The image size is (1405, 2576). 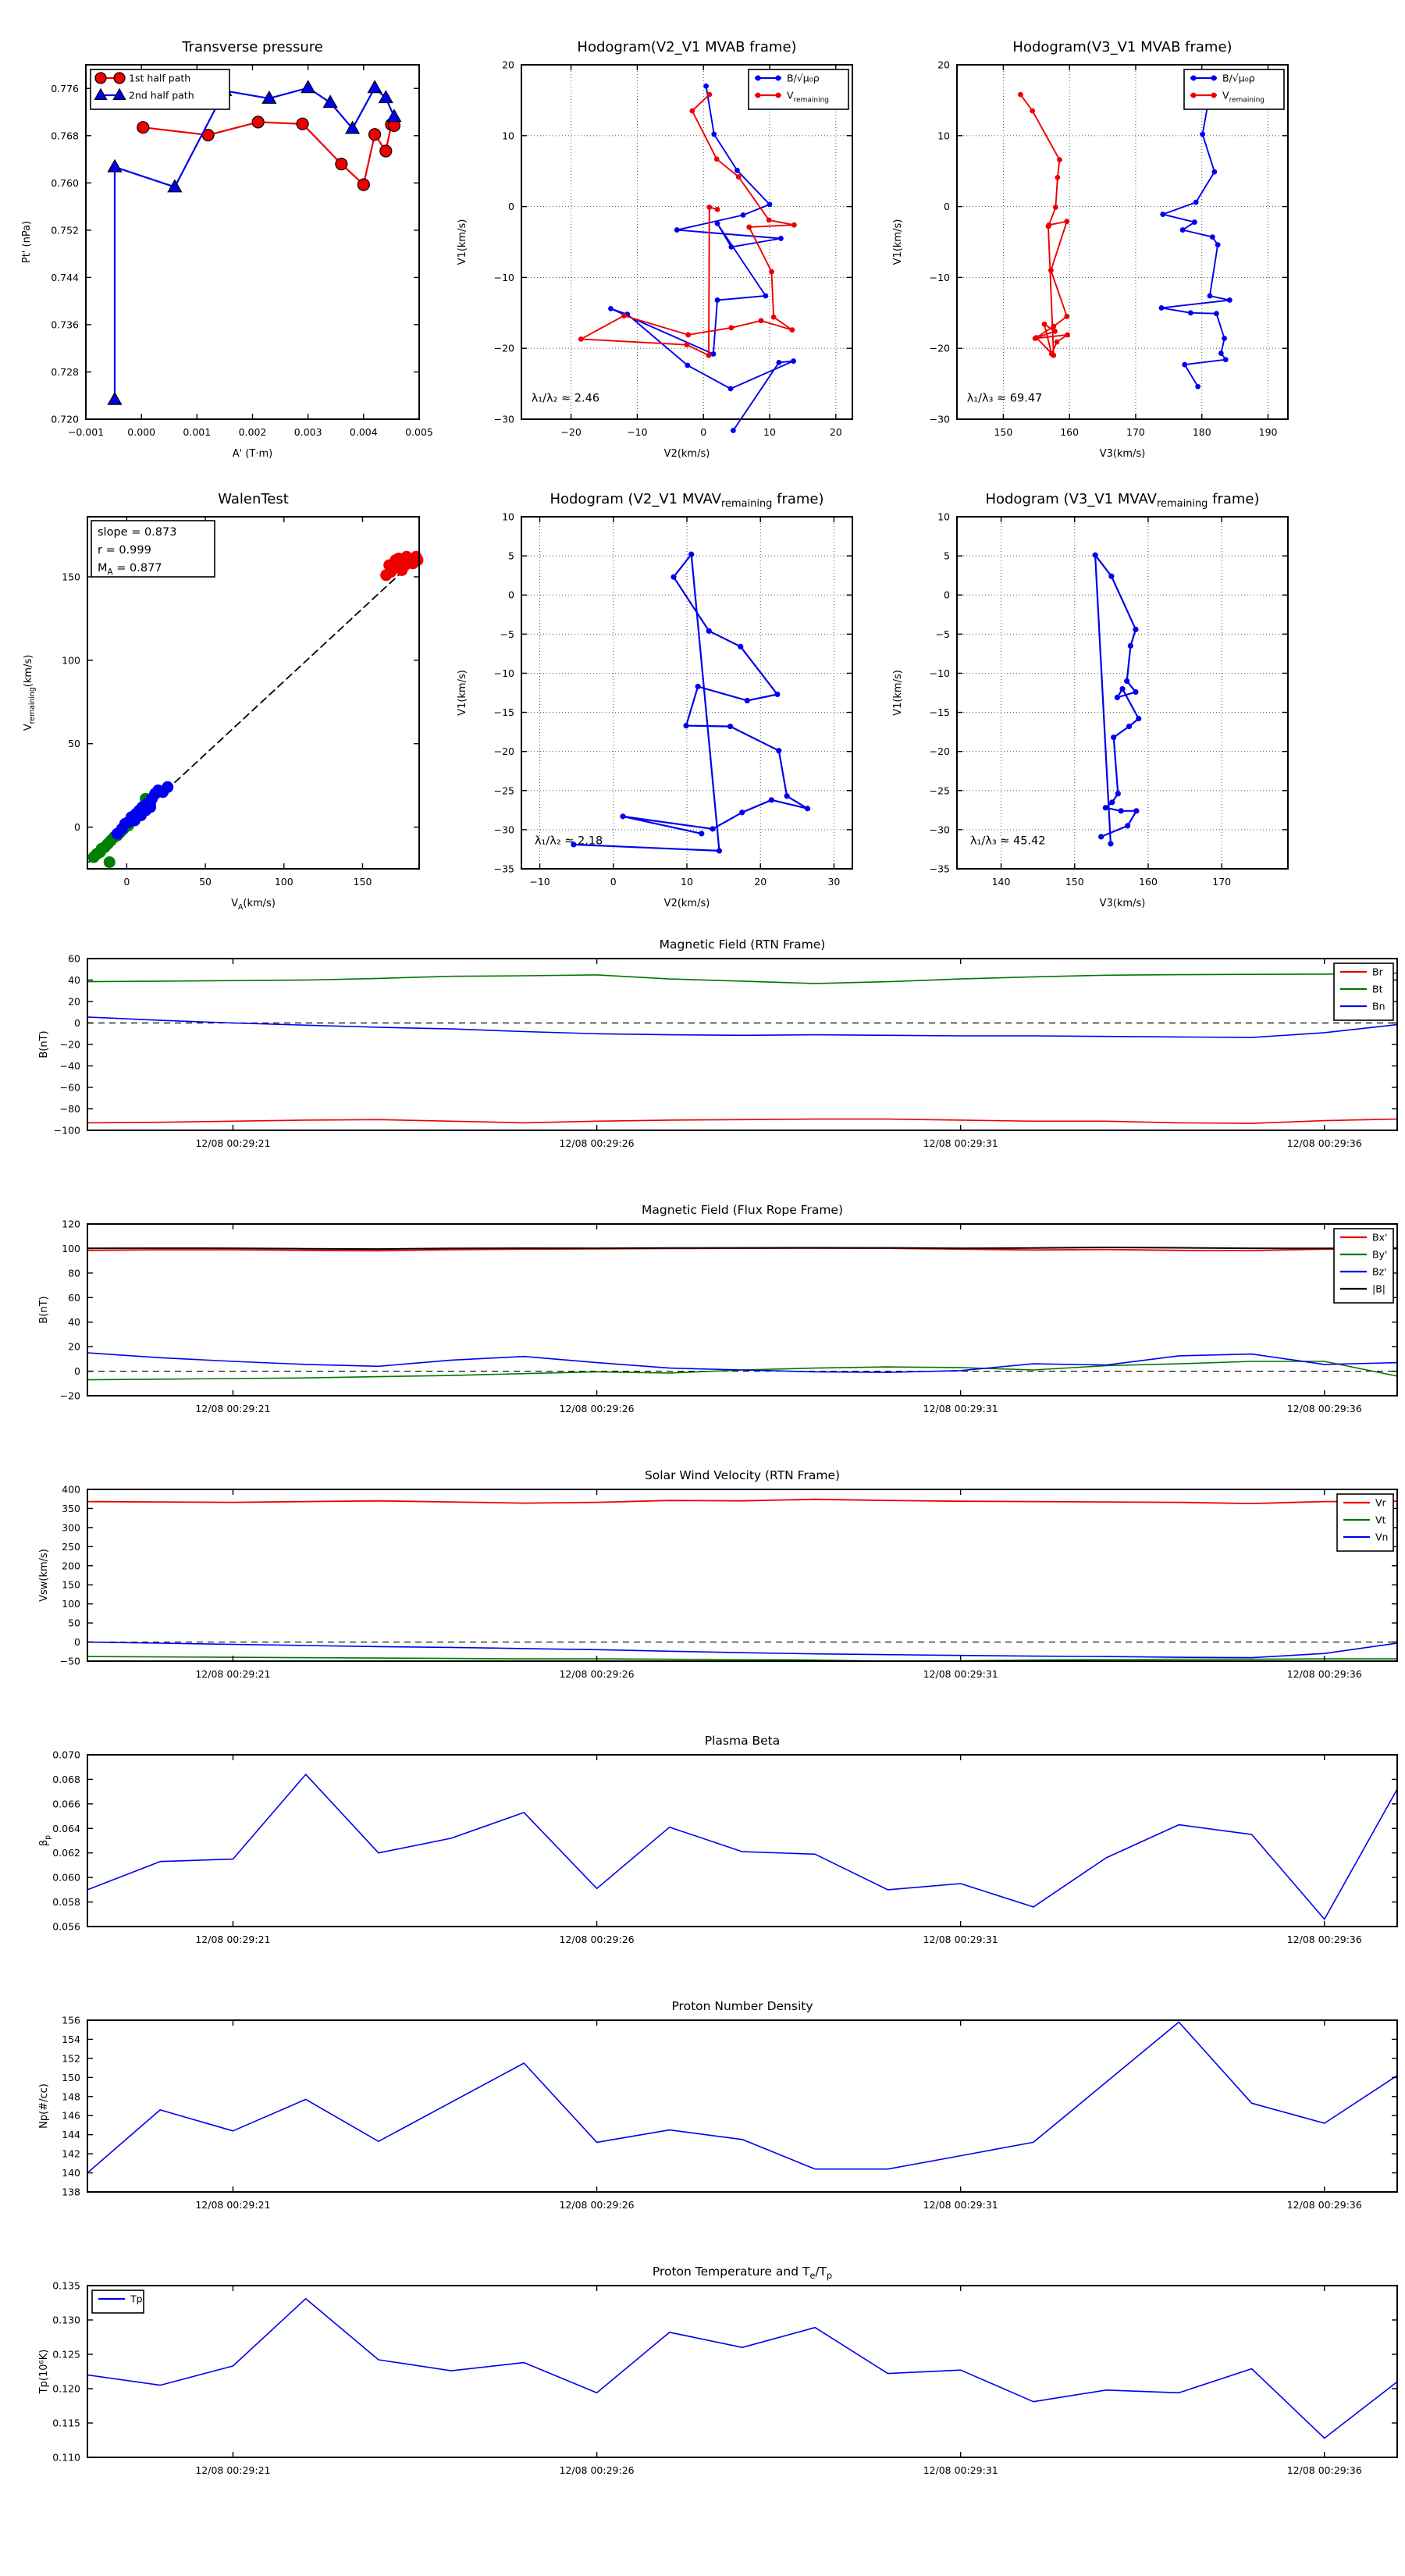 What do you see at coordinates (66, 2320) in the screenshot?
I see `svg-text: 0.130` at bounding box center [66, 2320].